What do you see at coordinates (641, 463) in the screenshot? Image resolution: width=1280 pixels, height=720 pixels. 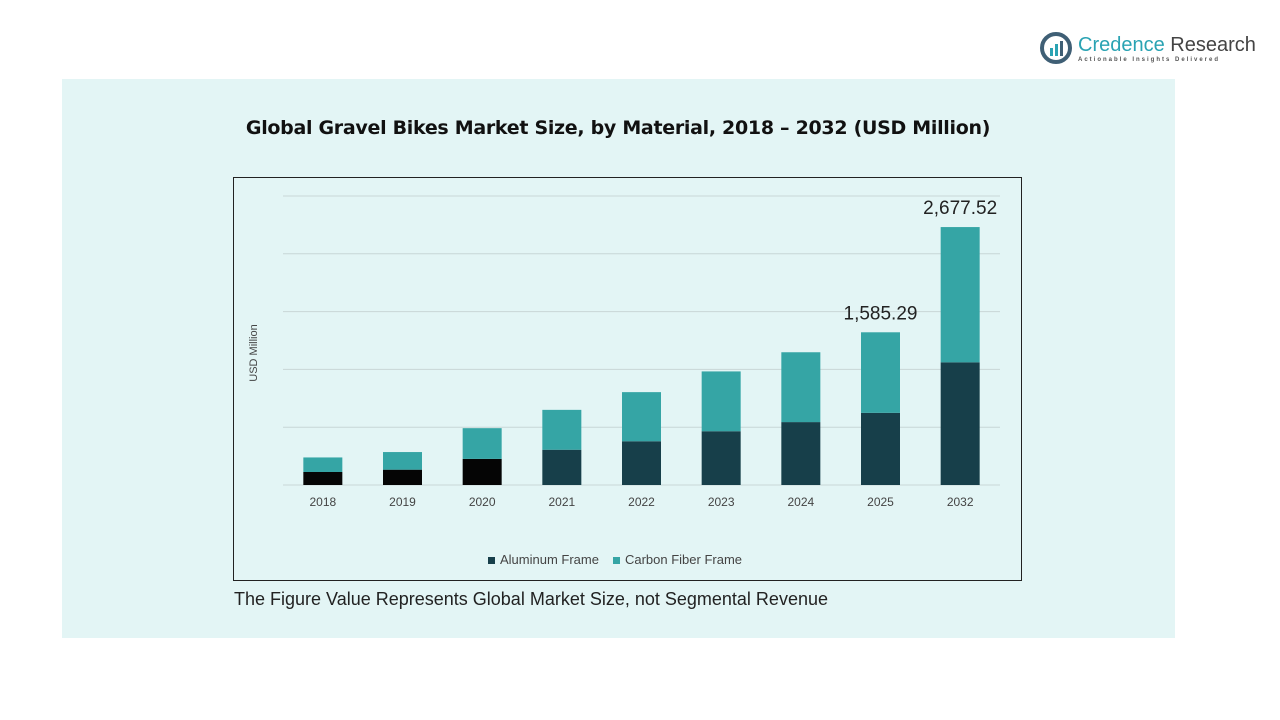 I see `bar-aluminum-2022` at bounding box center [641, 463].